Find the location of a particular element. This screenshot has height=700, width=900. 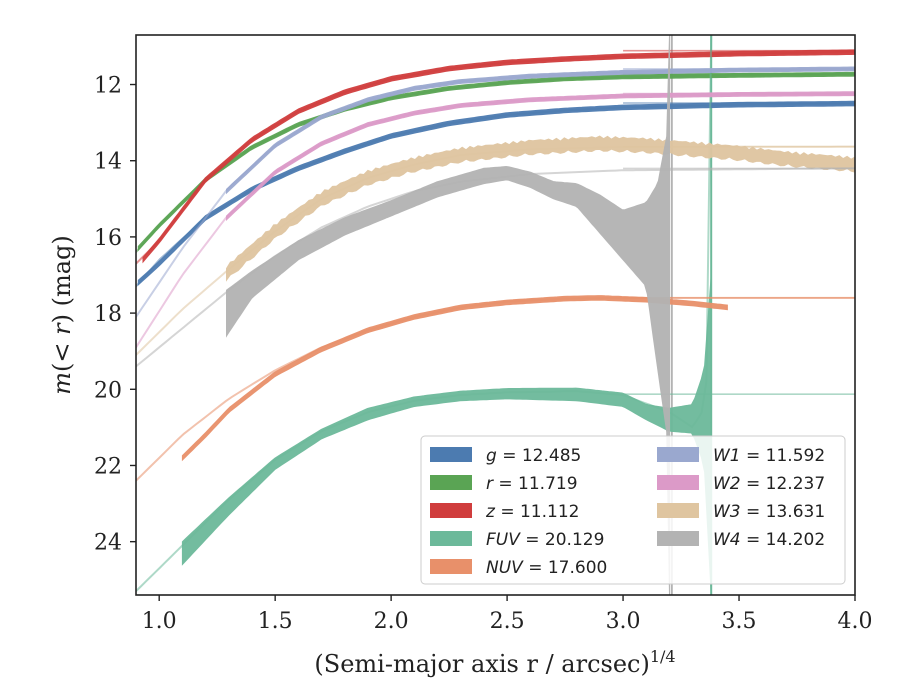

x-tick-label: 4.0 is located at coordinates (855, 621).